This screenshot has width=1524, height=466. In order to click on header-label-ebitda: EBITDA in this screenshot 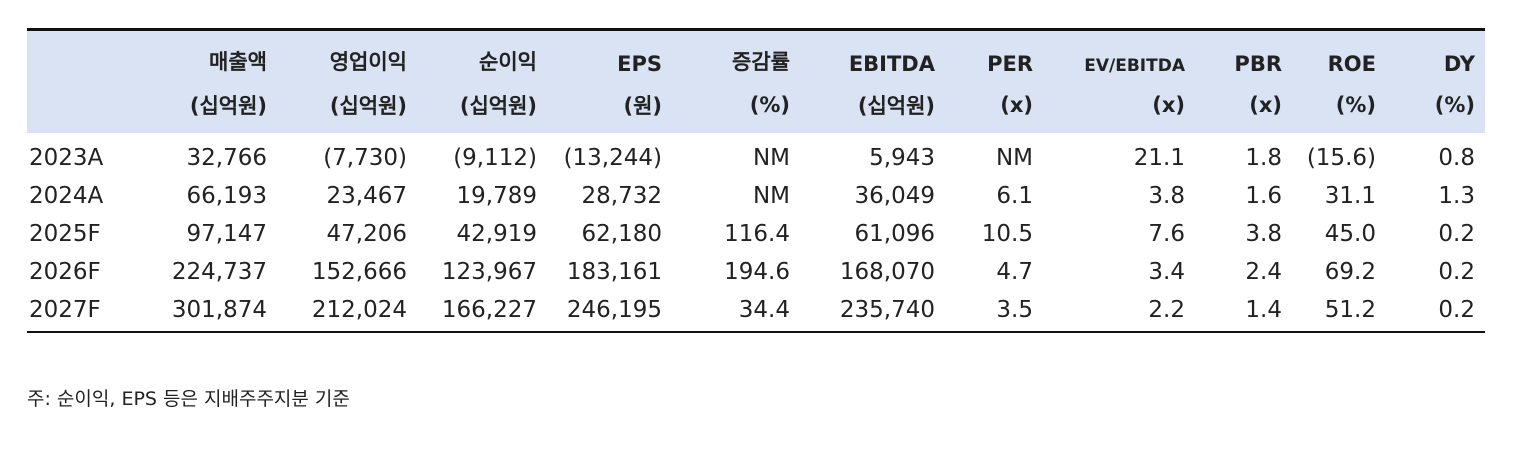, I will do `click(872, 54)`.